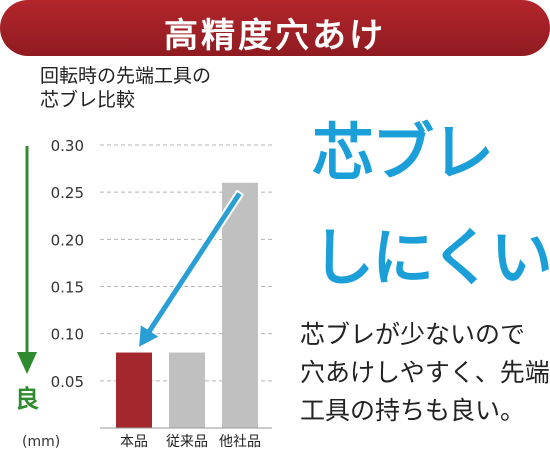 The image size is (550, 459). I want to click on x-tick-label: 本品, so click(134, 442).